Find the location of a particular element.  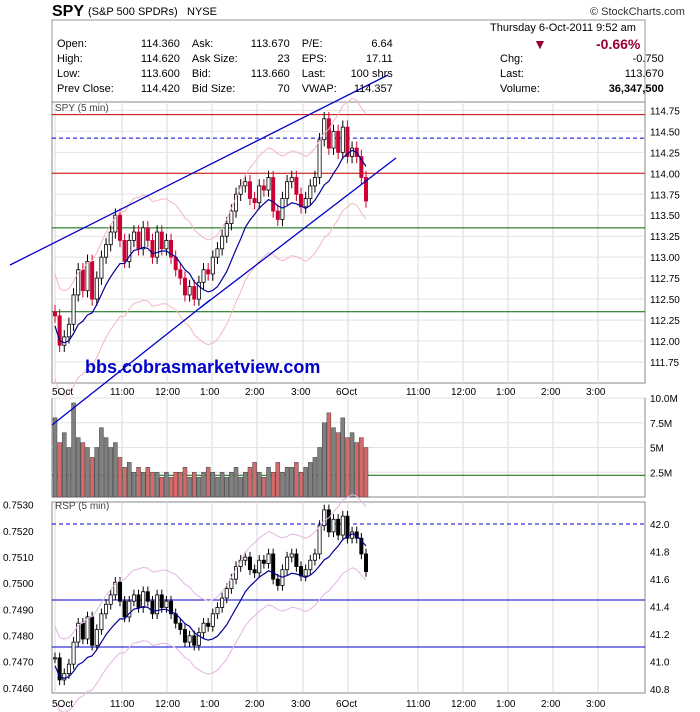

lower-trendline-extension is located at coordinates (131, 362).